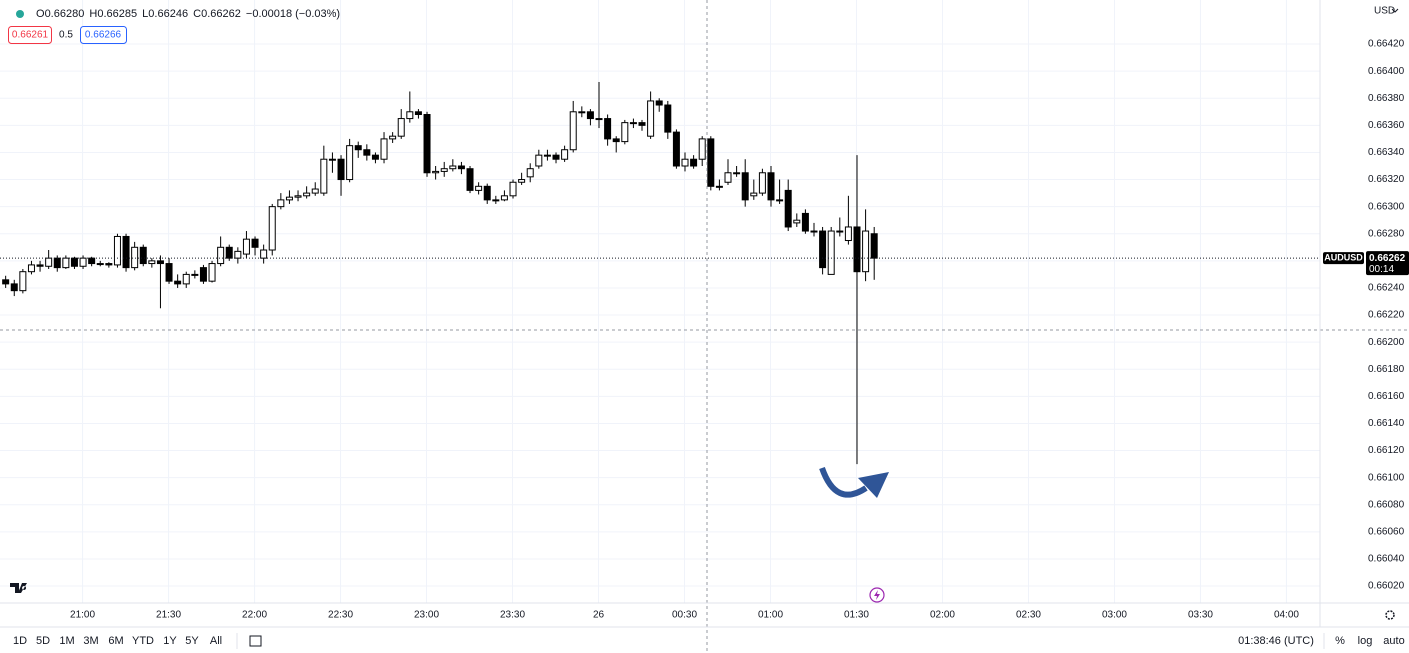  I want to click on spread: 0.5, so click(66, 35).